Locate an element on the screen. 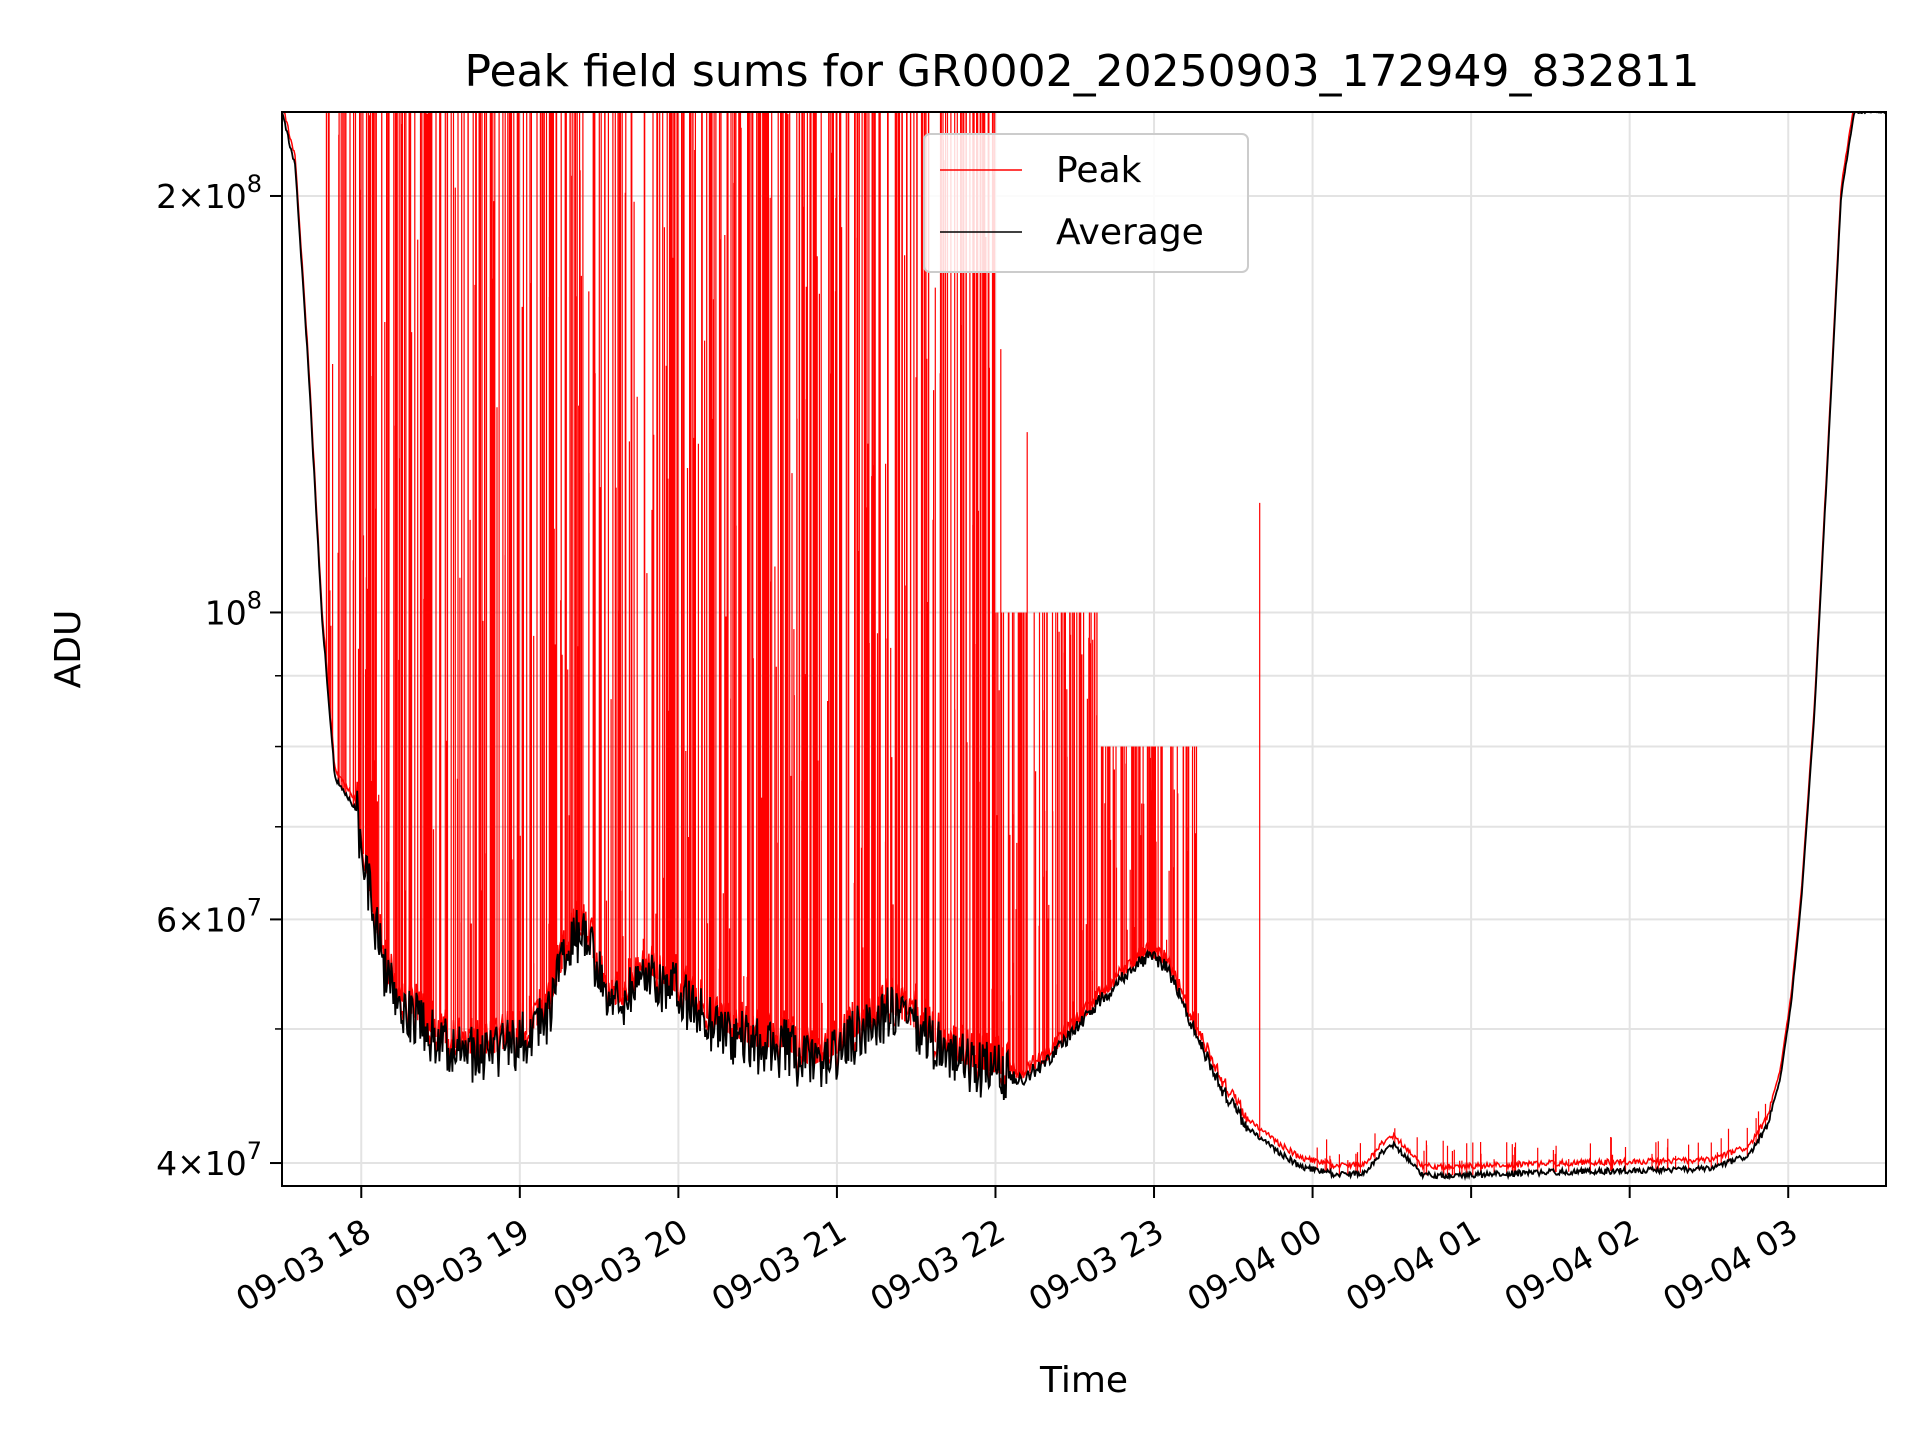  x-tick-label: 09-04 03 is located at coordinates (1730, 1265).